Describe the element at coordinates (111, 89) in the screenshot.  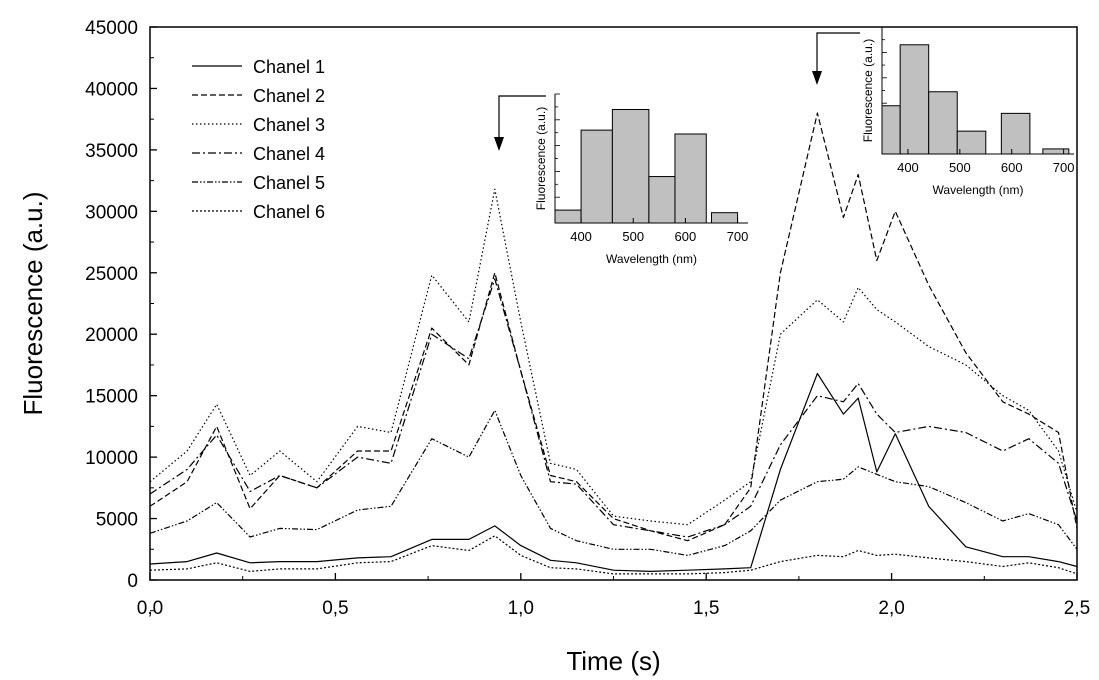
I see `y-tick-label: 40000` at that location.